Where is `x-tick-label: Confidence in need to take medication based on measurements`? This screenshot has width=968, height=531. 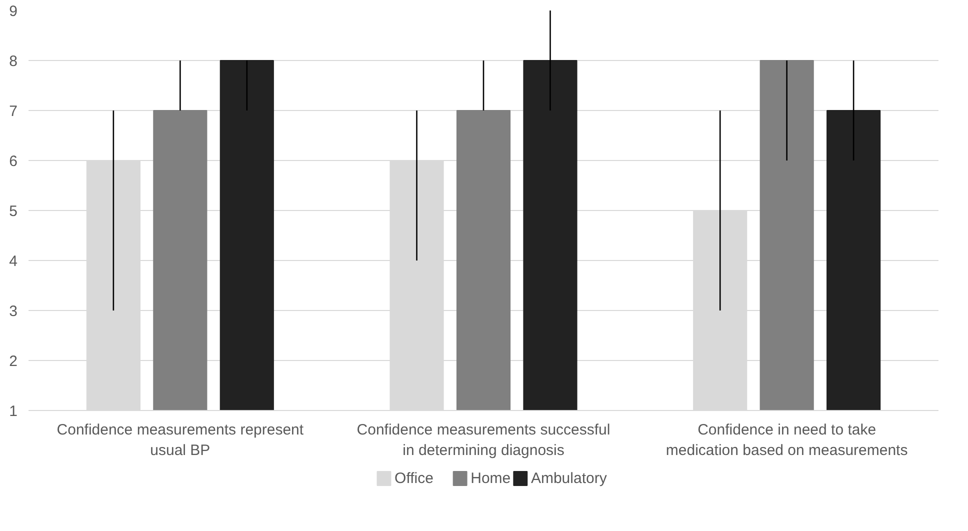
x-tick-label: Confidence in need to take medication based on measurements is located at coordinates (787, 440).